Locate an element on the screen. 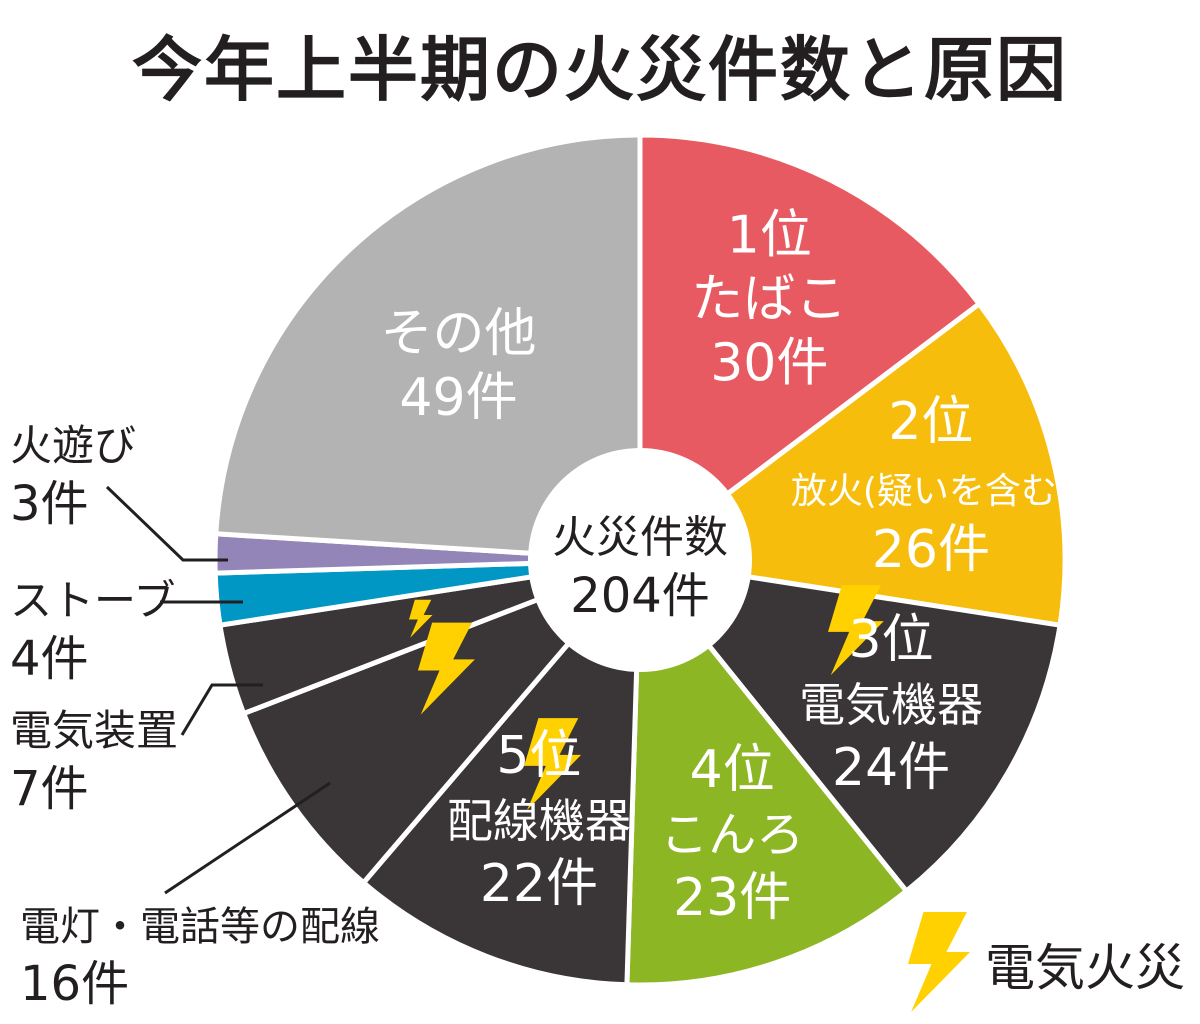 The image size is (1200, 1024). slice-6-name-label: 電灯・電話等の配線 is located at coordinates (200, 927).